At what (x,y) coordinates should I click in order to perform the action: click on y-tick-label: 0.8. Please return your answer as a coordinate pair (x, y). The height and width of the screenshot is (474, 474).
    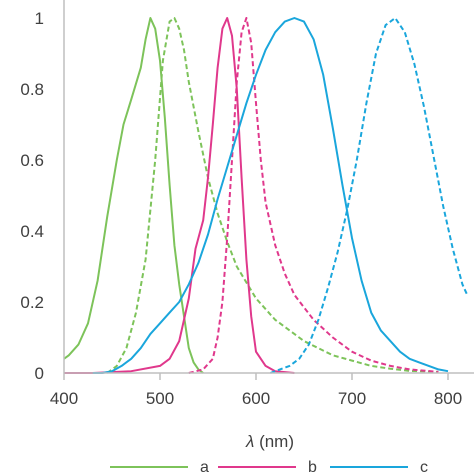
    Looking at the image, I should click on (32, 89).